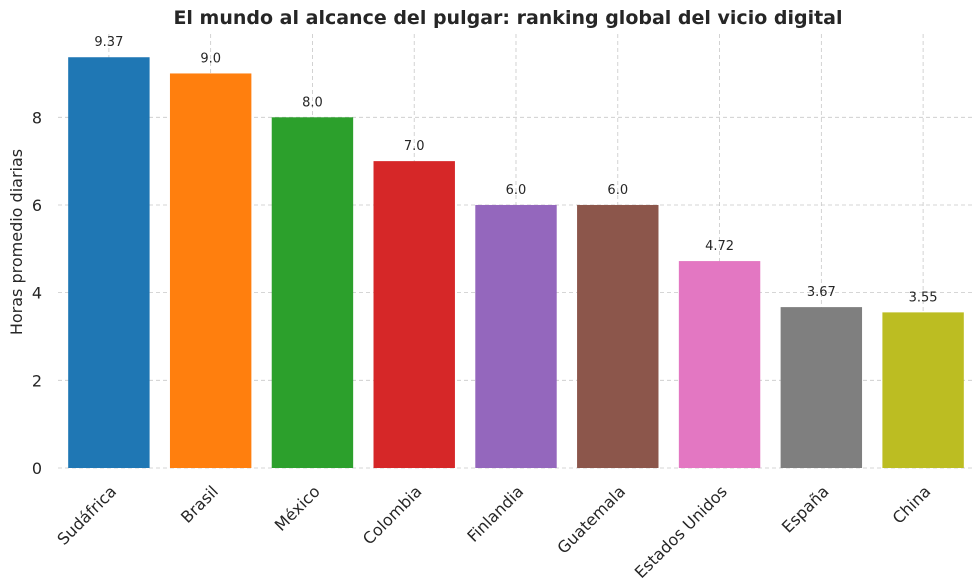 This screenshot has width=980, height=584. I want to click on x-tick-label: México, so click(297, 508).